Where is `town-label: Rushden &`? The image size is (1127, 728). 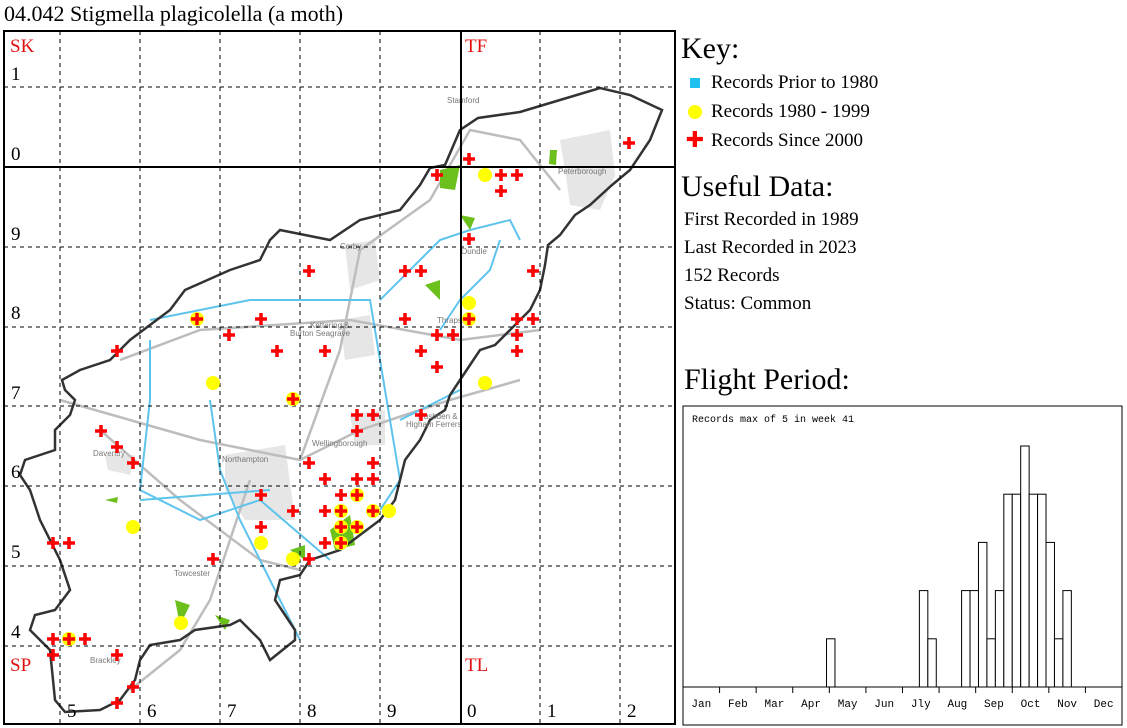
town-label: Rushden & is located at coordinates (438, 416).